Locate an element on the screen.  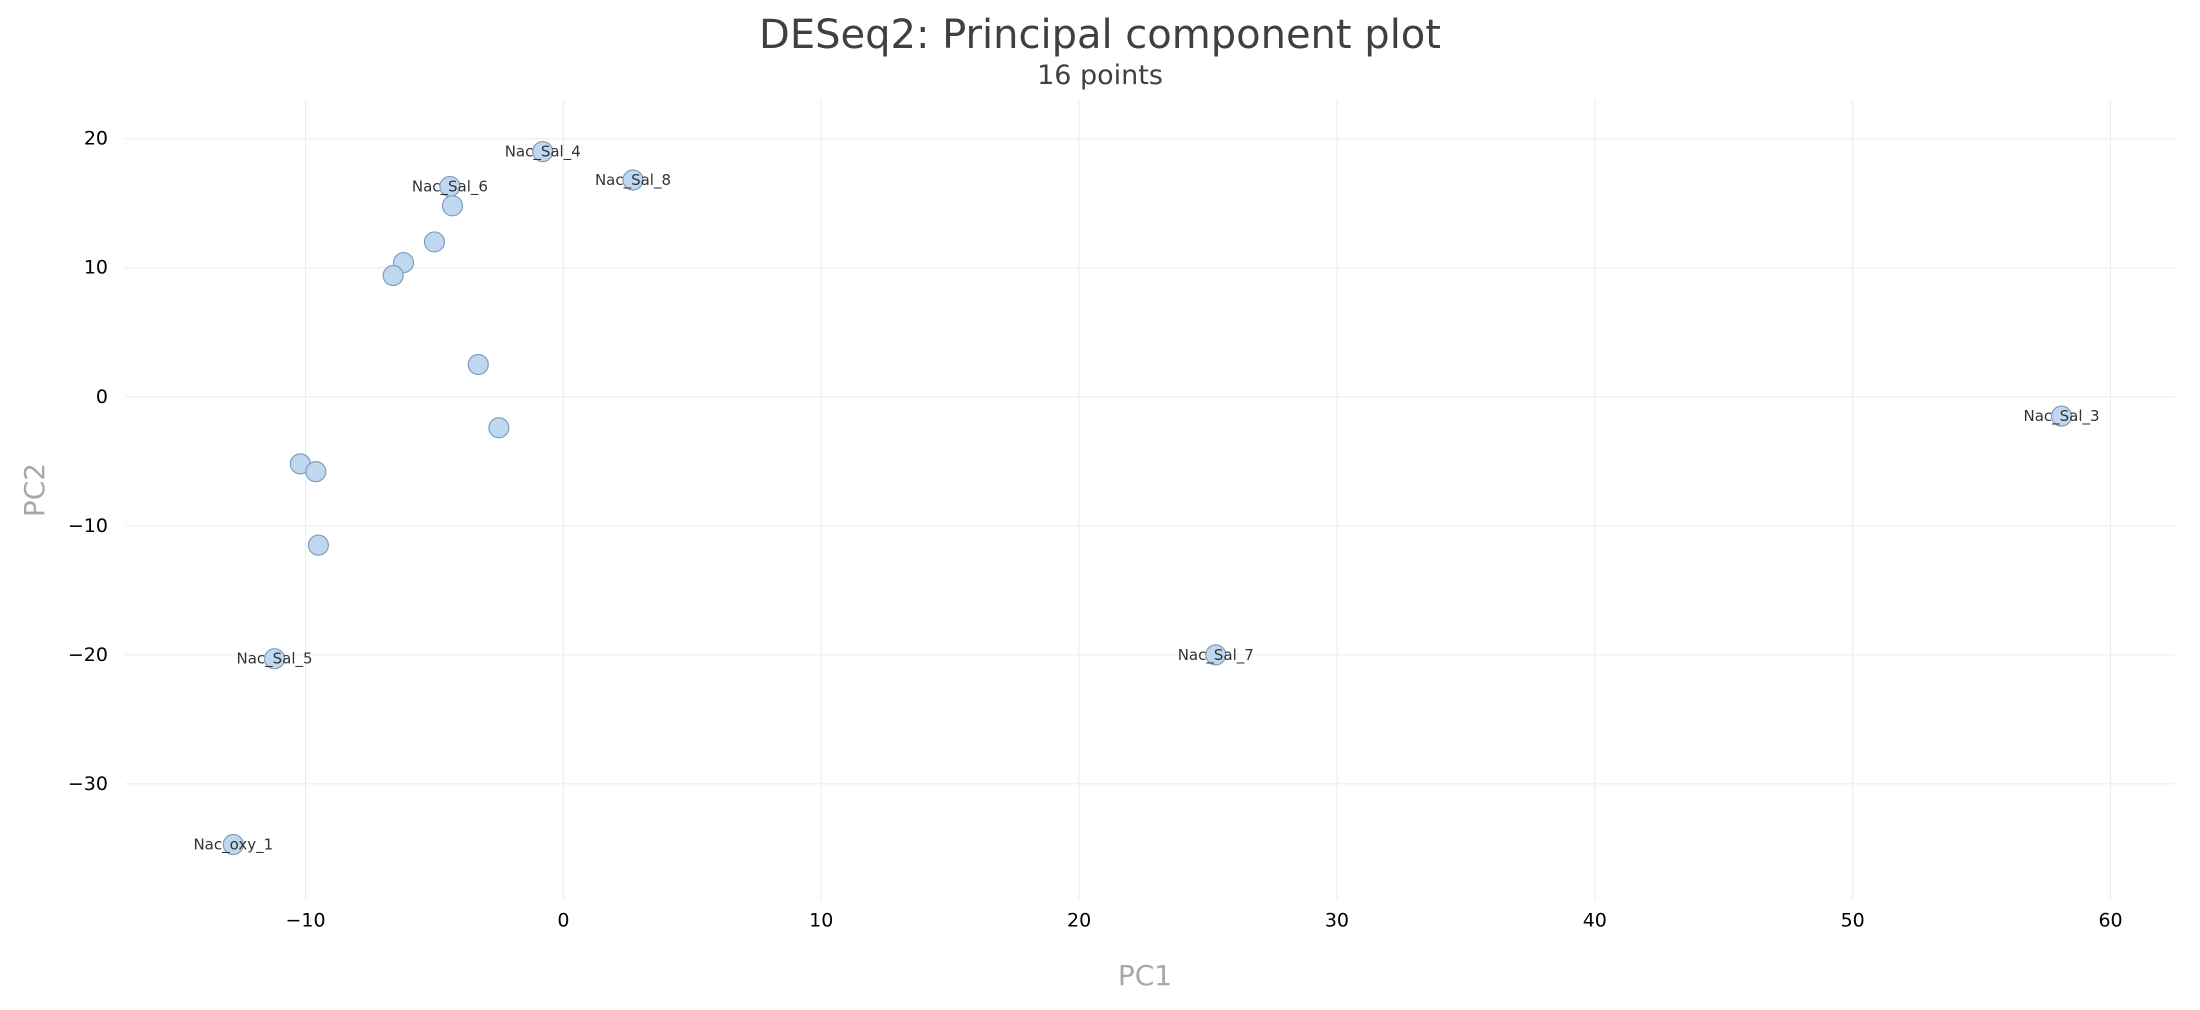
point-label: Nac_Sal_8 is located at coordinates (633, 180).